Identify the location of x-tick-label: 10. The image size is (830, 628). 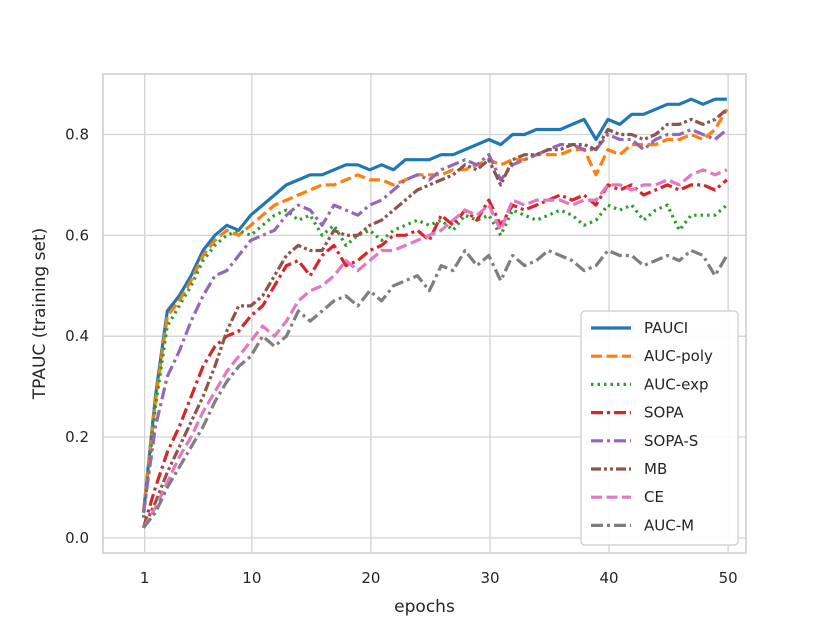
(251, 578).